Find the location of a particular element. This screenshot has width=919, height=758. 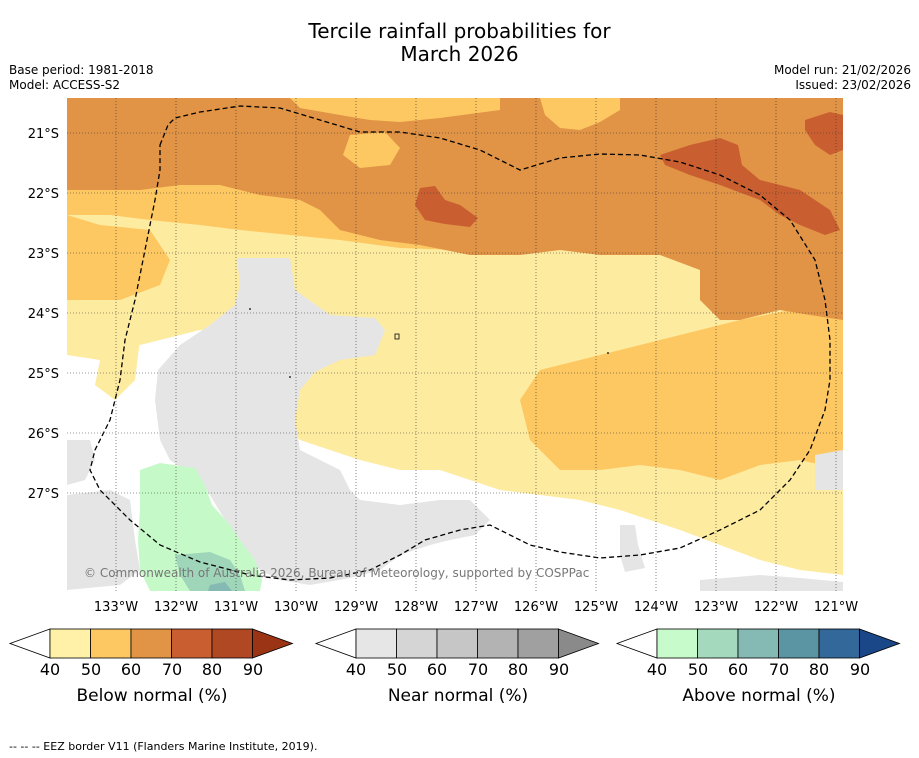

colorbar-above is located at coordinates (758, 643).